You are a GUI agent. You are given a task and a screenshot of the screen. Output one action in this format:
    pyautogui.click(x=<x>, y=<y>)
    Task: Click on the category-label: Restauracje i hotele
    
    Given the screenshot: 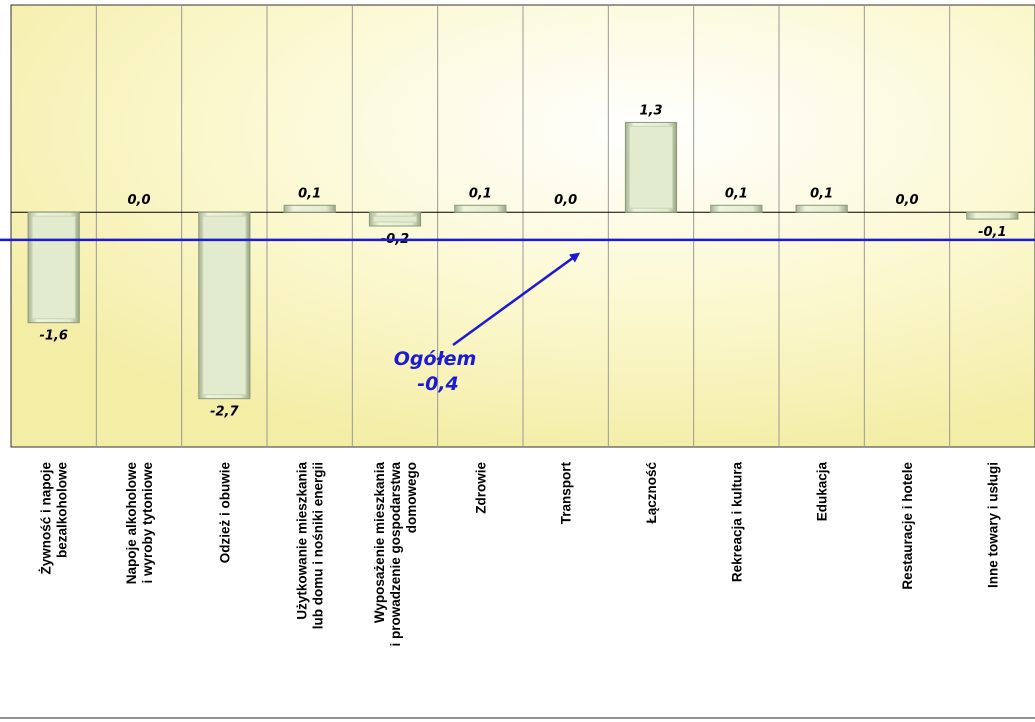 What is the action you would take?
    pyautogui.click(x=907, y=526)
    